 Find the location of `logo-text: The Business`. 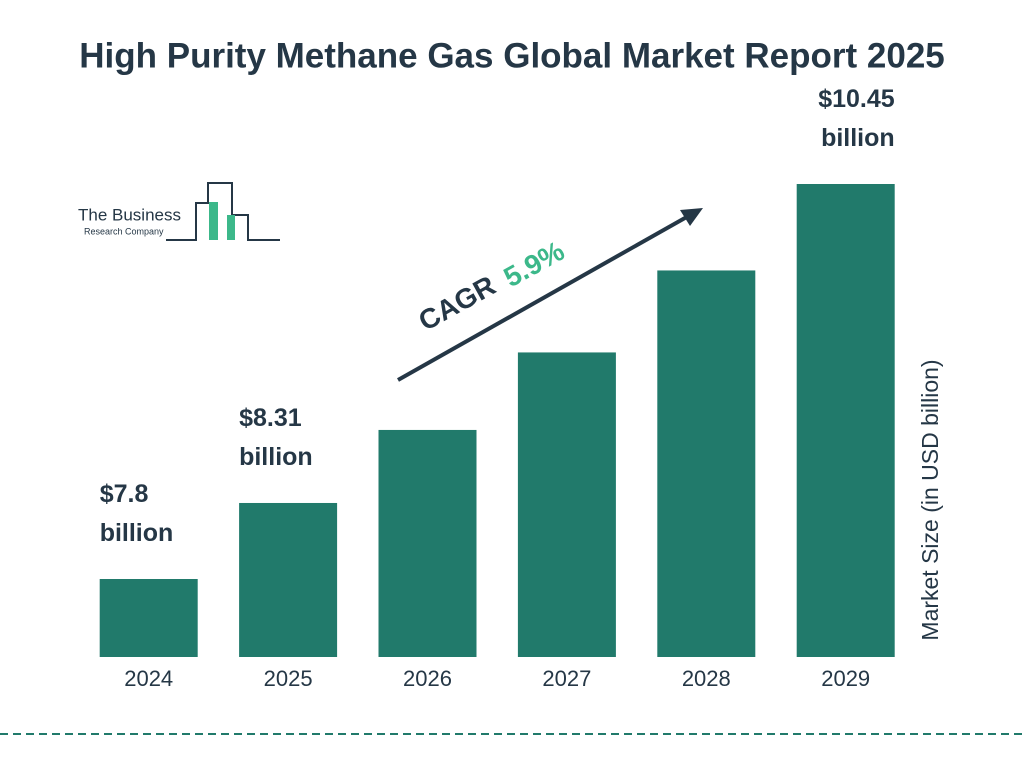

logo-text: The Business is located at coordinates (129, 214).